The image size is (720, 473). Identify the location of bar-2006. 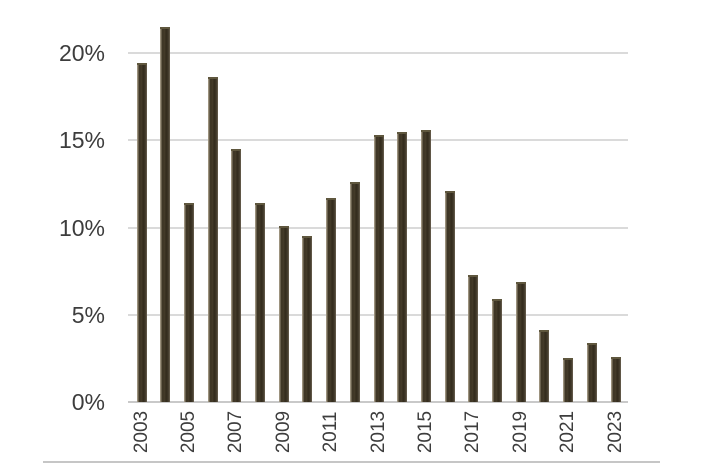
(212, 239).